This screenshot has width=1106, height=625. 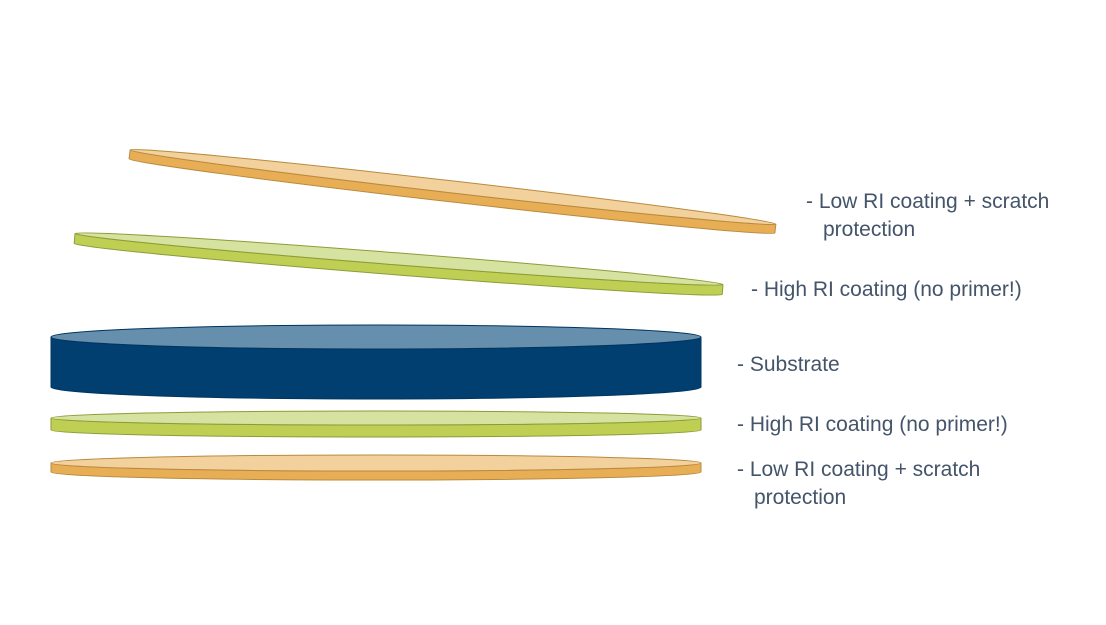 I want to click on disc-bottom-high-ri-coating, so click(x=376, y=424).